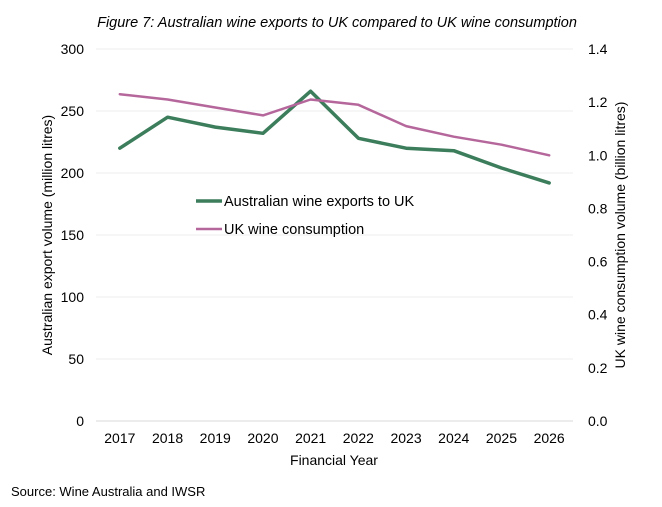 Image resolution: width=662 pixels, height=507 pixels. What do you see at coordinates (405, 438) in the screenshot?
I see `x-tick-label: 2023` at bounding box center [405, 438].